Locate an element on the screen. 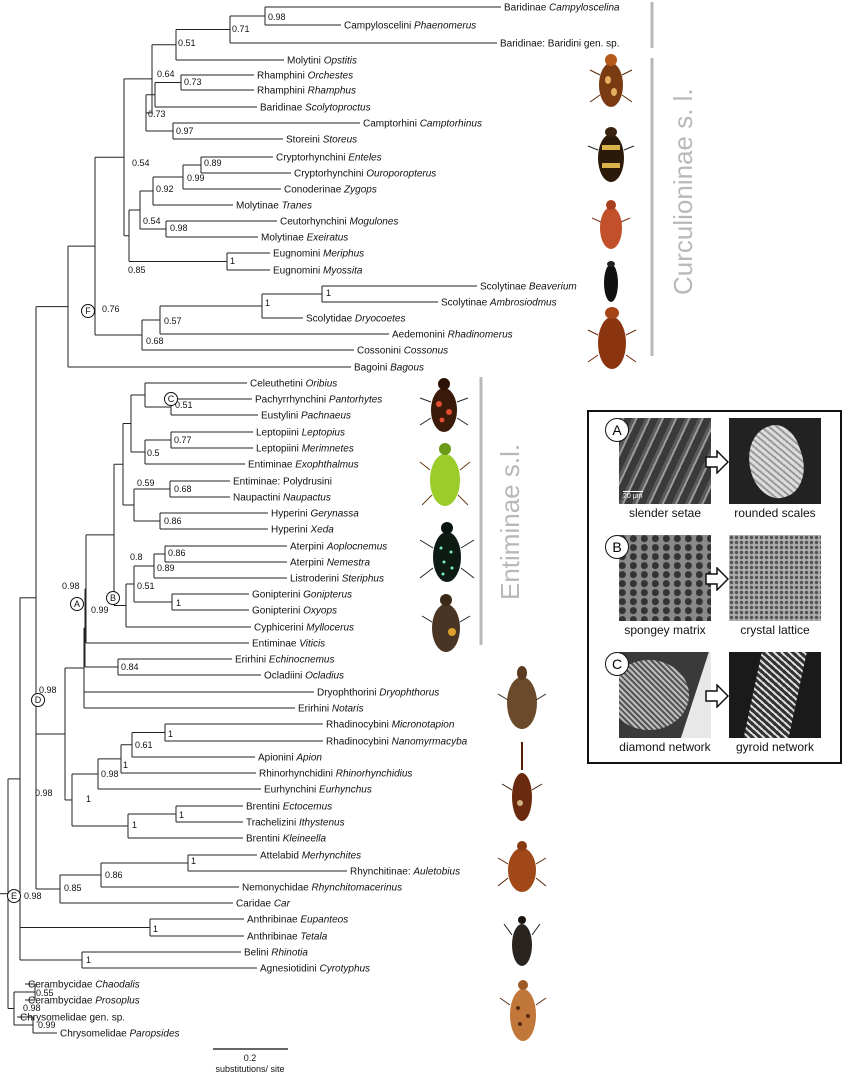 The height and width of the screenshot is (1078, 850). taxon-group: Belini is located at coordinates (257, 953).